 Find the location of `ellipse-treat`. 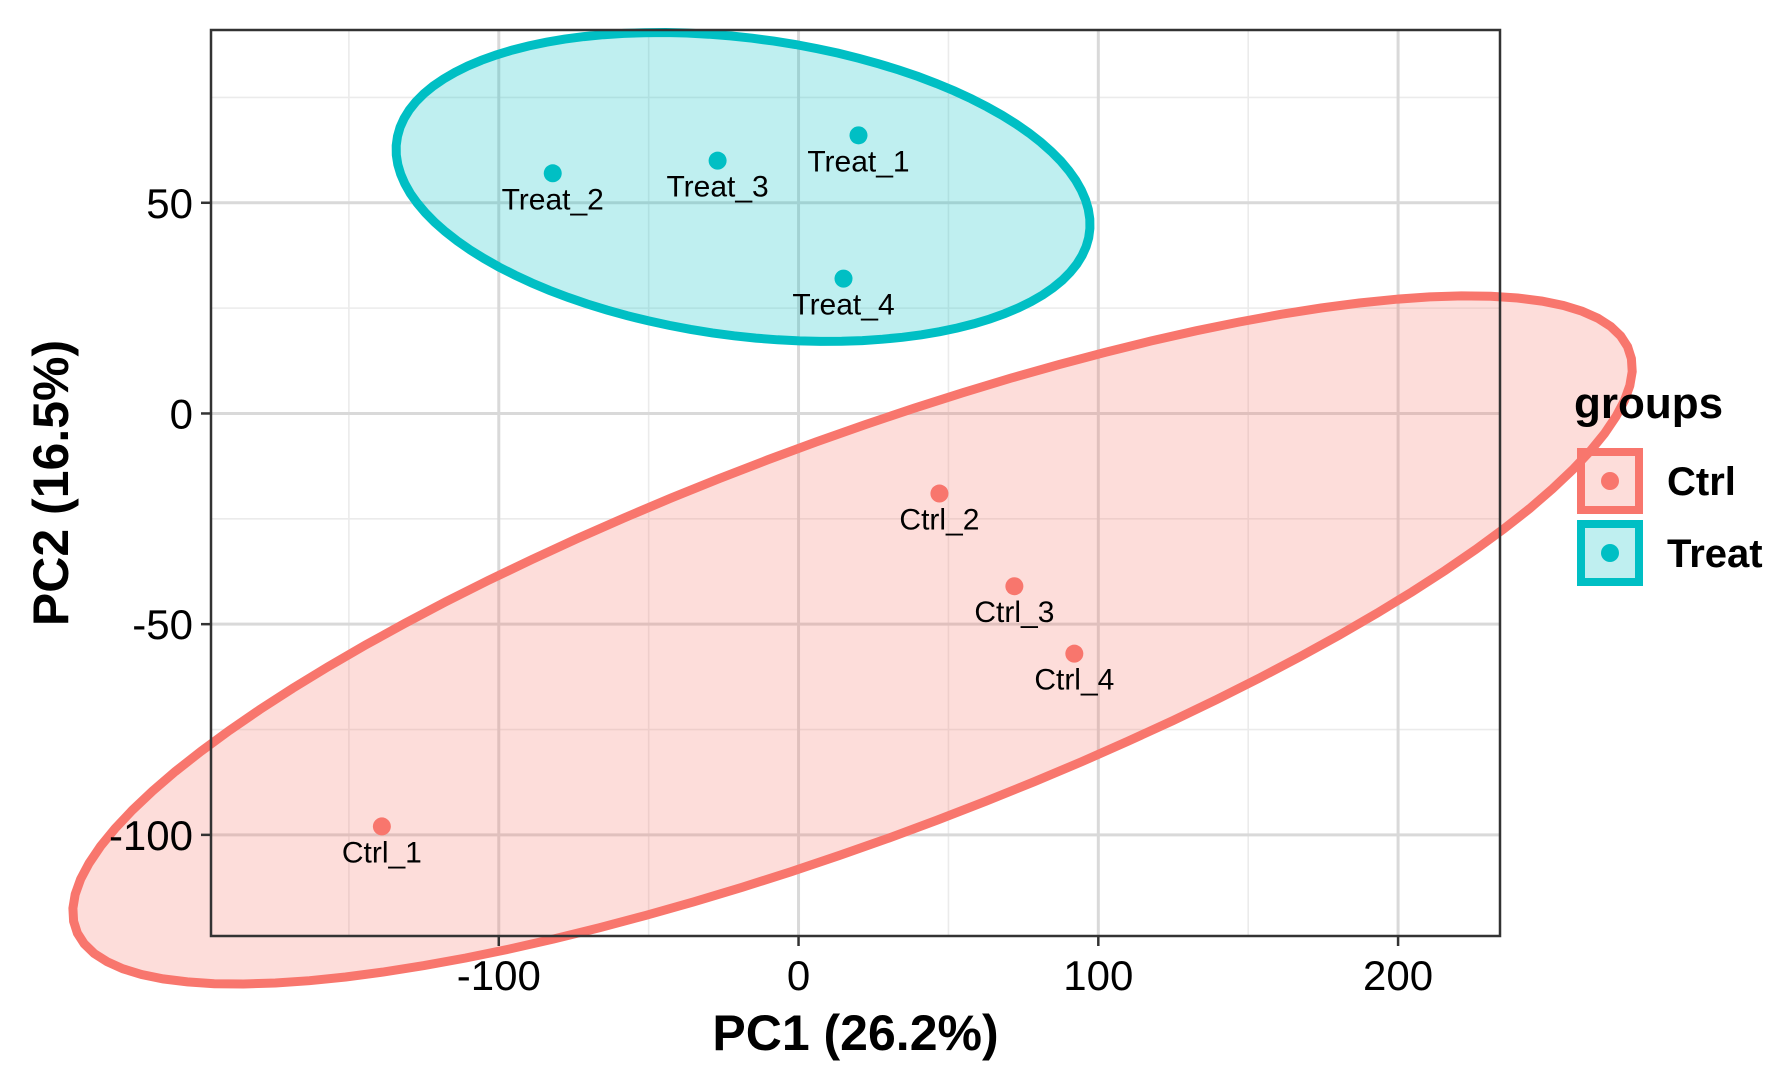

ellipse-treat is located at coordinates (743, 186).